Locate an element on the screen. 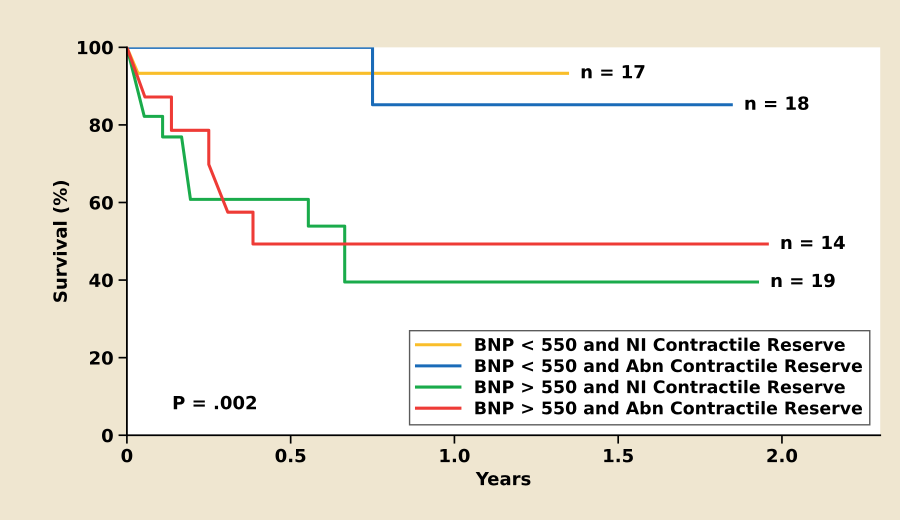 The width and height of the screenshot is (900, 520). y-tick-label: 40 is located at coordinates (101, 281).